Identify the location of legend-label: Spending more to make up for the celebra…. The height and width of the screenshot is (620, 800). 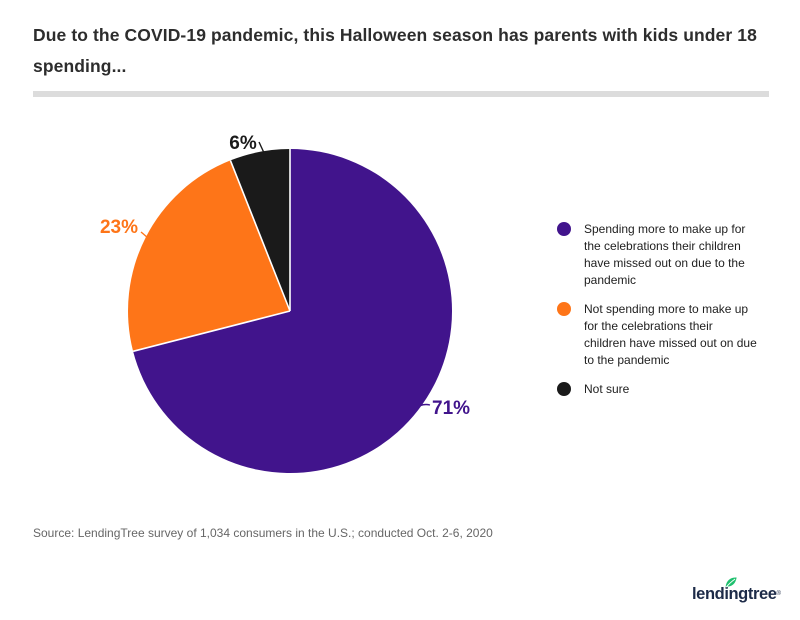
(665, 254).